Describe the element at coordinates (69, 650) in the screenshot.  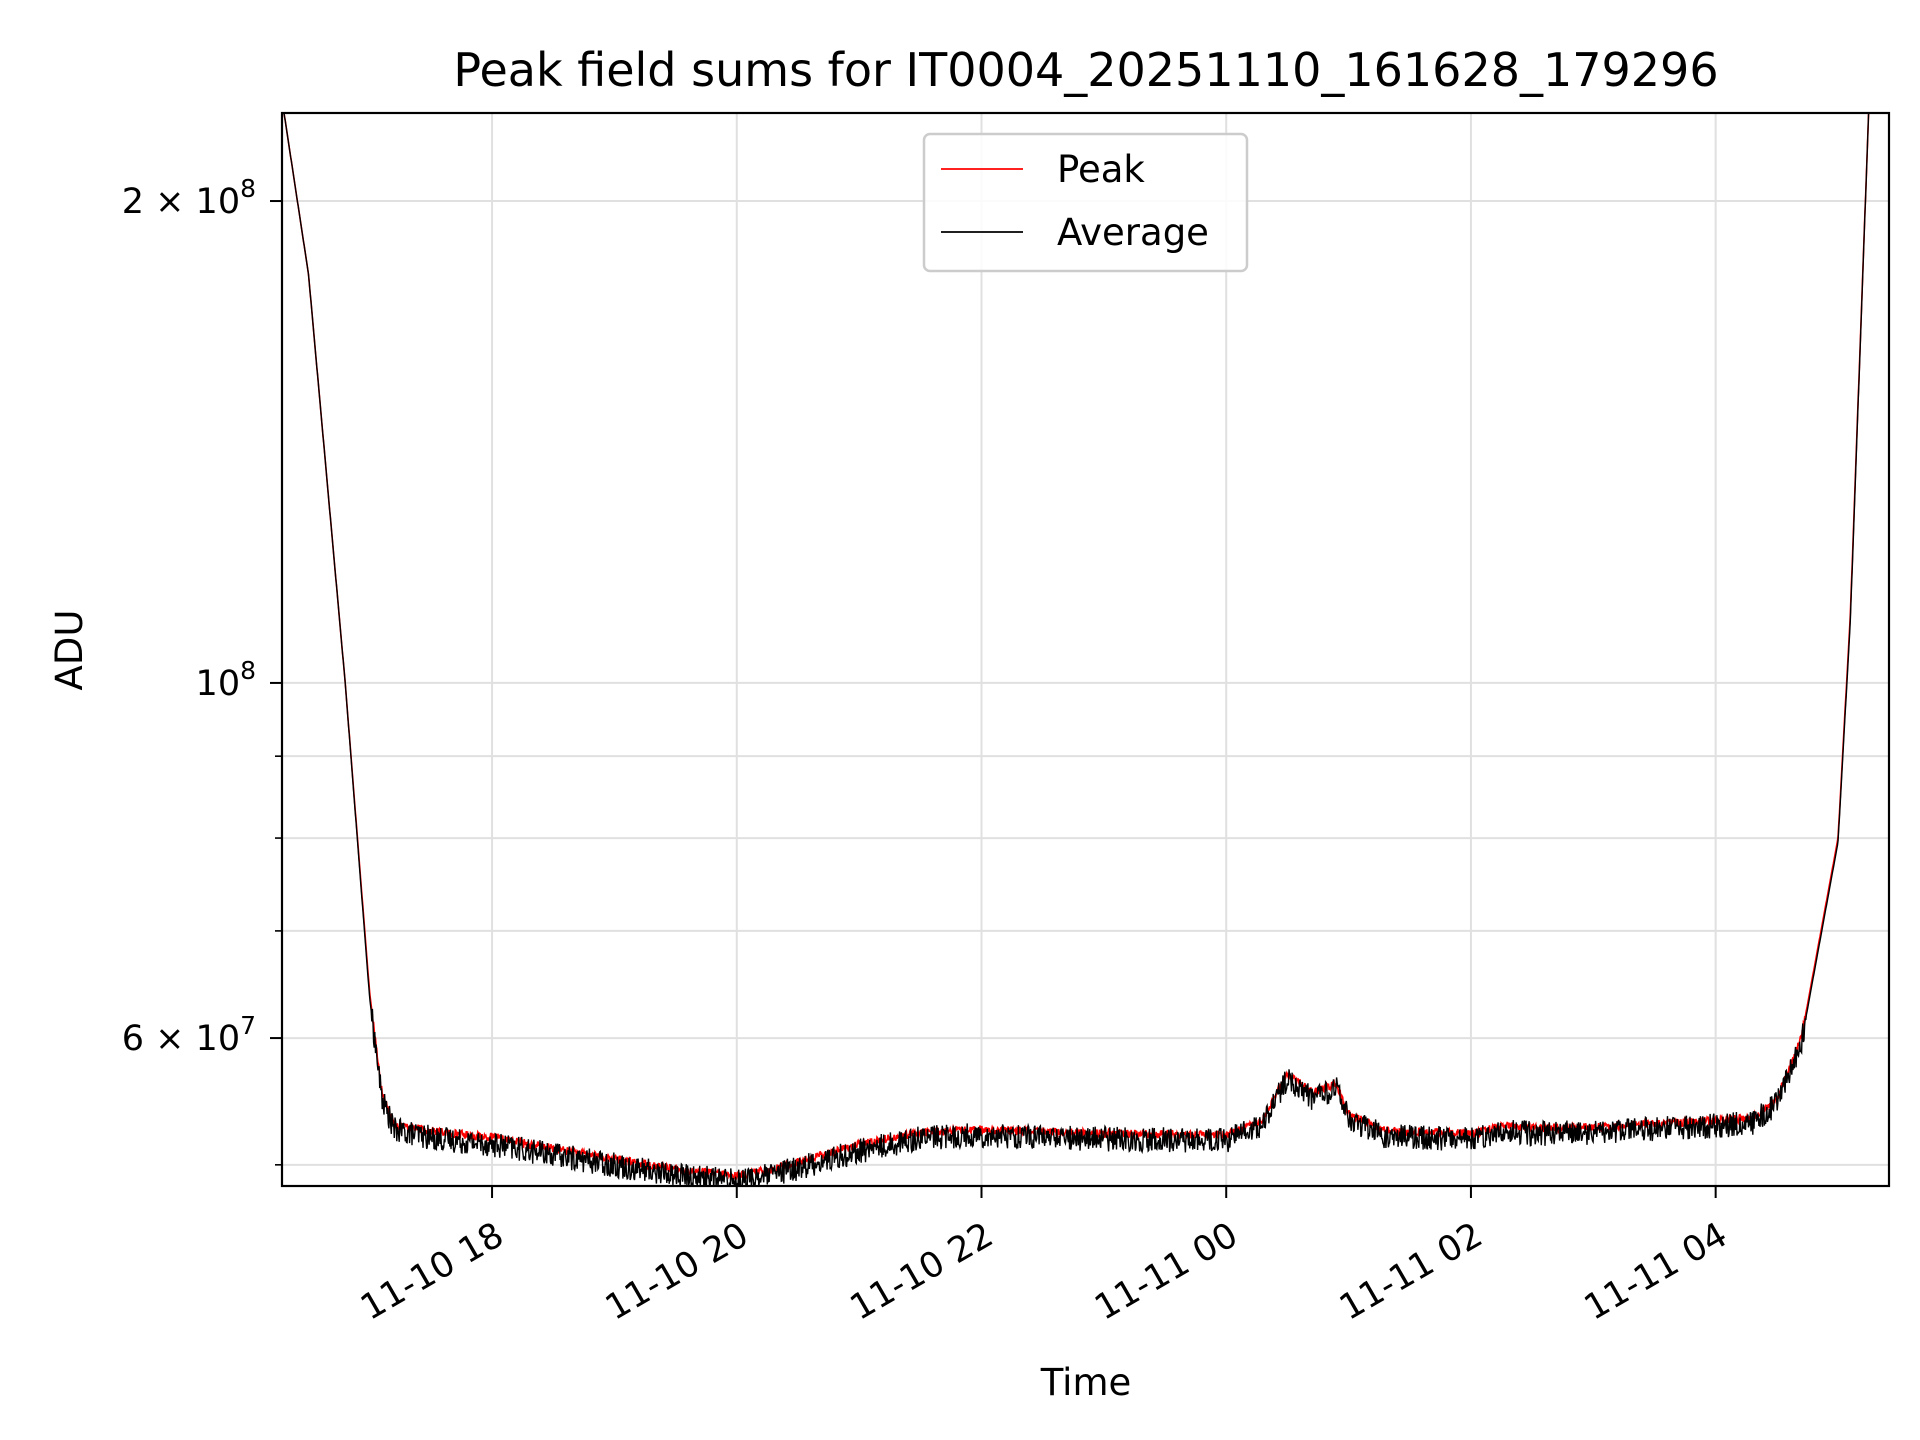
I see `y-axis-label: ADU` at that location.